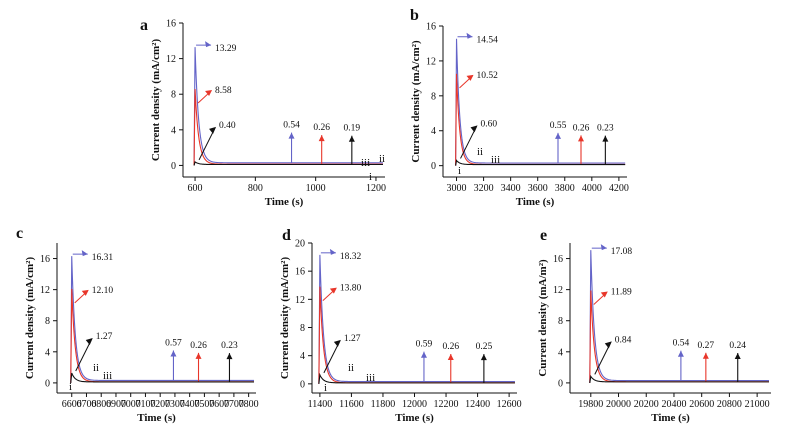 The width and height of the screenshot is (787, 440). Describe the element at coordinates (543, 235) in the screenshot. I see `panel-letter: e` at that location.